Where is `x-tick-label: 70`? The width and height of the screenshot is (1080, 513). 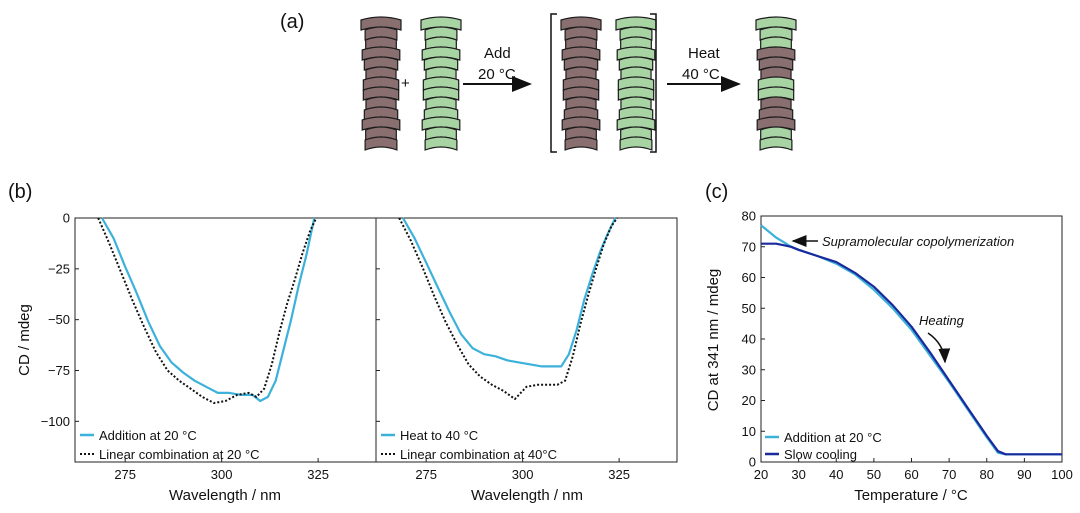 x-tick-label: 70 is located at coordinates (949, 474).